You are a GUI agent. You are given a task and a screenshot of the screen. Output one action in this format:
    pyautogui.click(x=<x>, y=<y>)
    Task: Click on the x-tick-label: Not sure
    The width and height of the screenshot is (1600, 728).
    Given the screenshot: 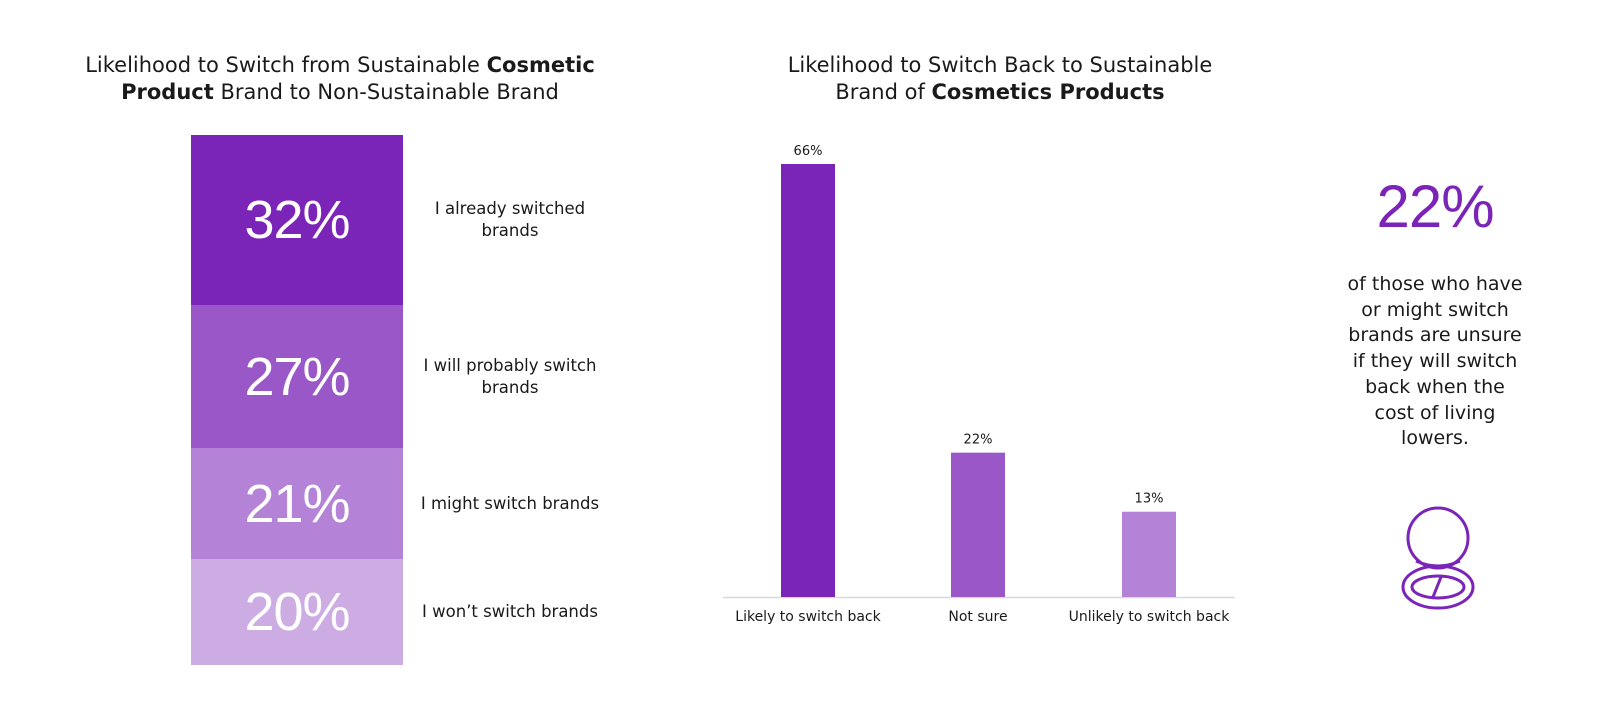 What is the action you would take?
    pyautogui.click(x=977, y=617)
    